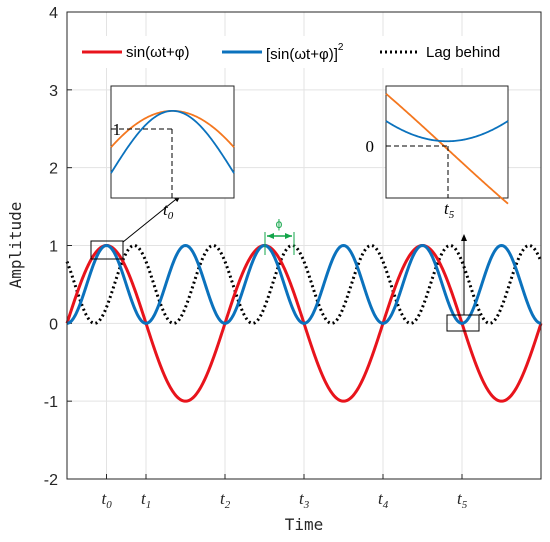 This screenshot has height=542, width=550. What do you see at coordinates (158, 52) in the screenshot?
I see `legend-label-sin: sin(ωt+φ)` at bounding box center [158, 52].